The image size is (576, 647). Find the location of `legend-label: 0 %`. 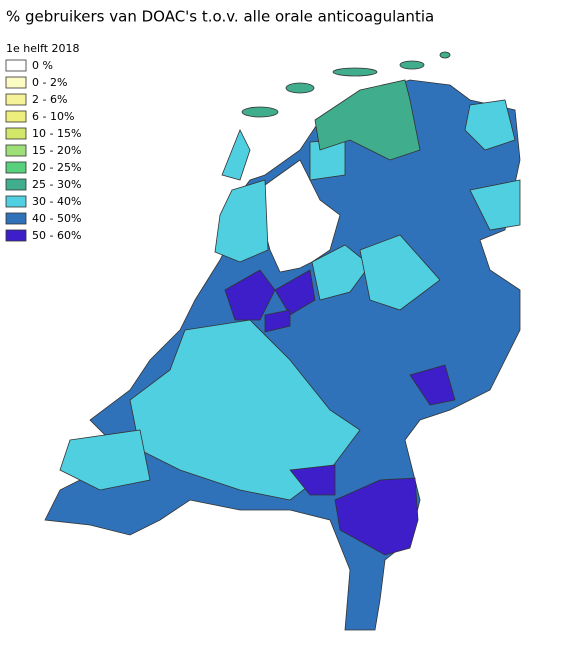

legend-label: 0 % is located at coordinates (42, 65).